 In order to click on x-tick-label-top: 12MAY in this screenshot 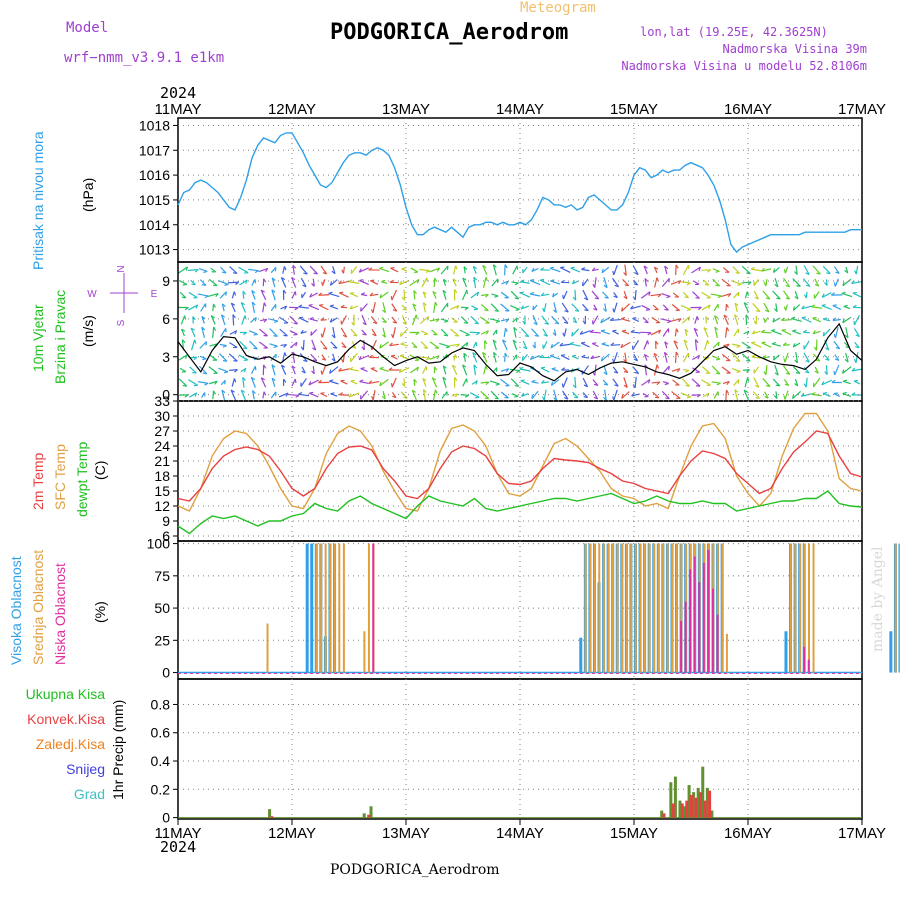, I will do `click(292, 109)`.